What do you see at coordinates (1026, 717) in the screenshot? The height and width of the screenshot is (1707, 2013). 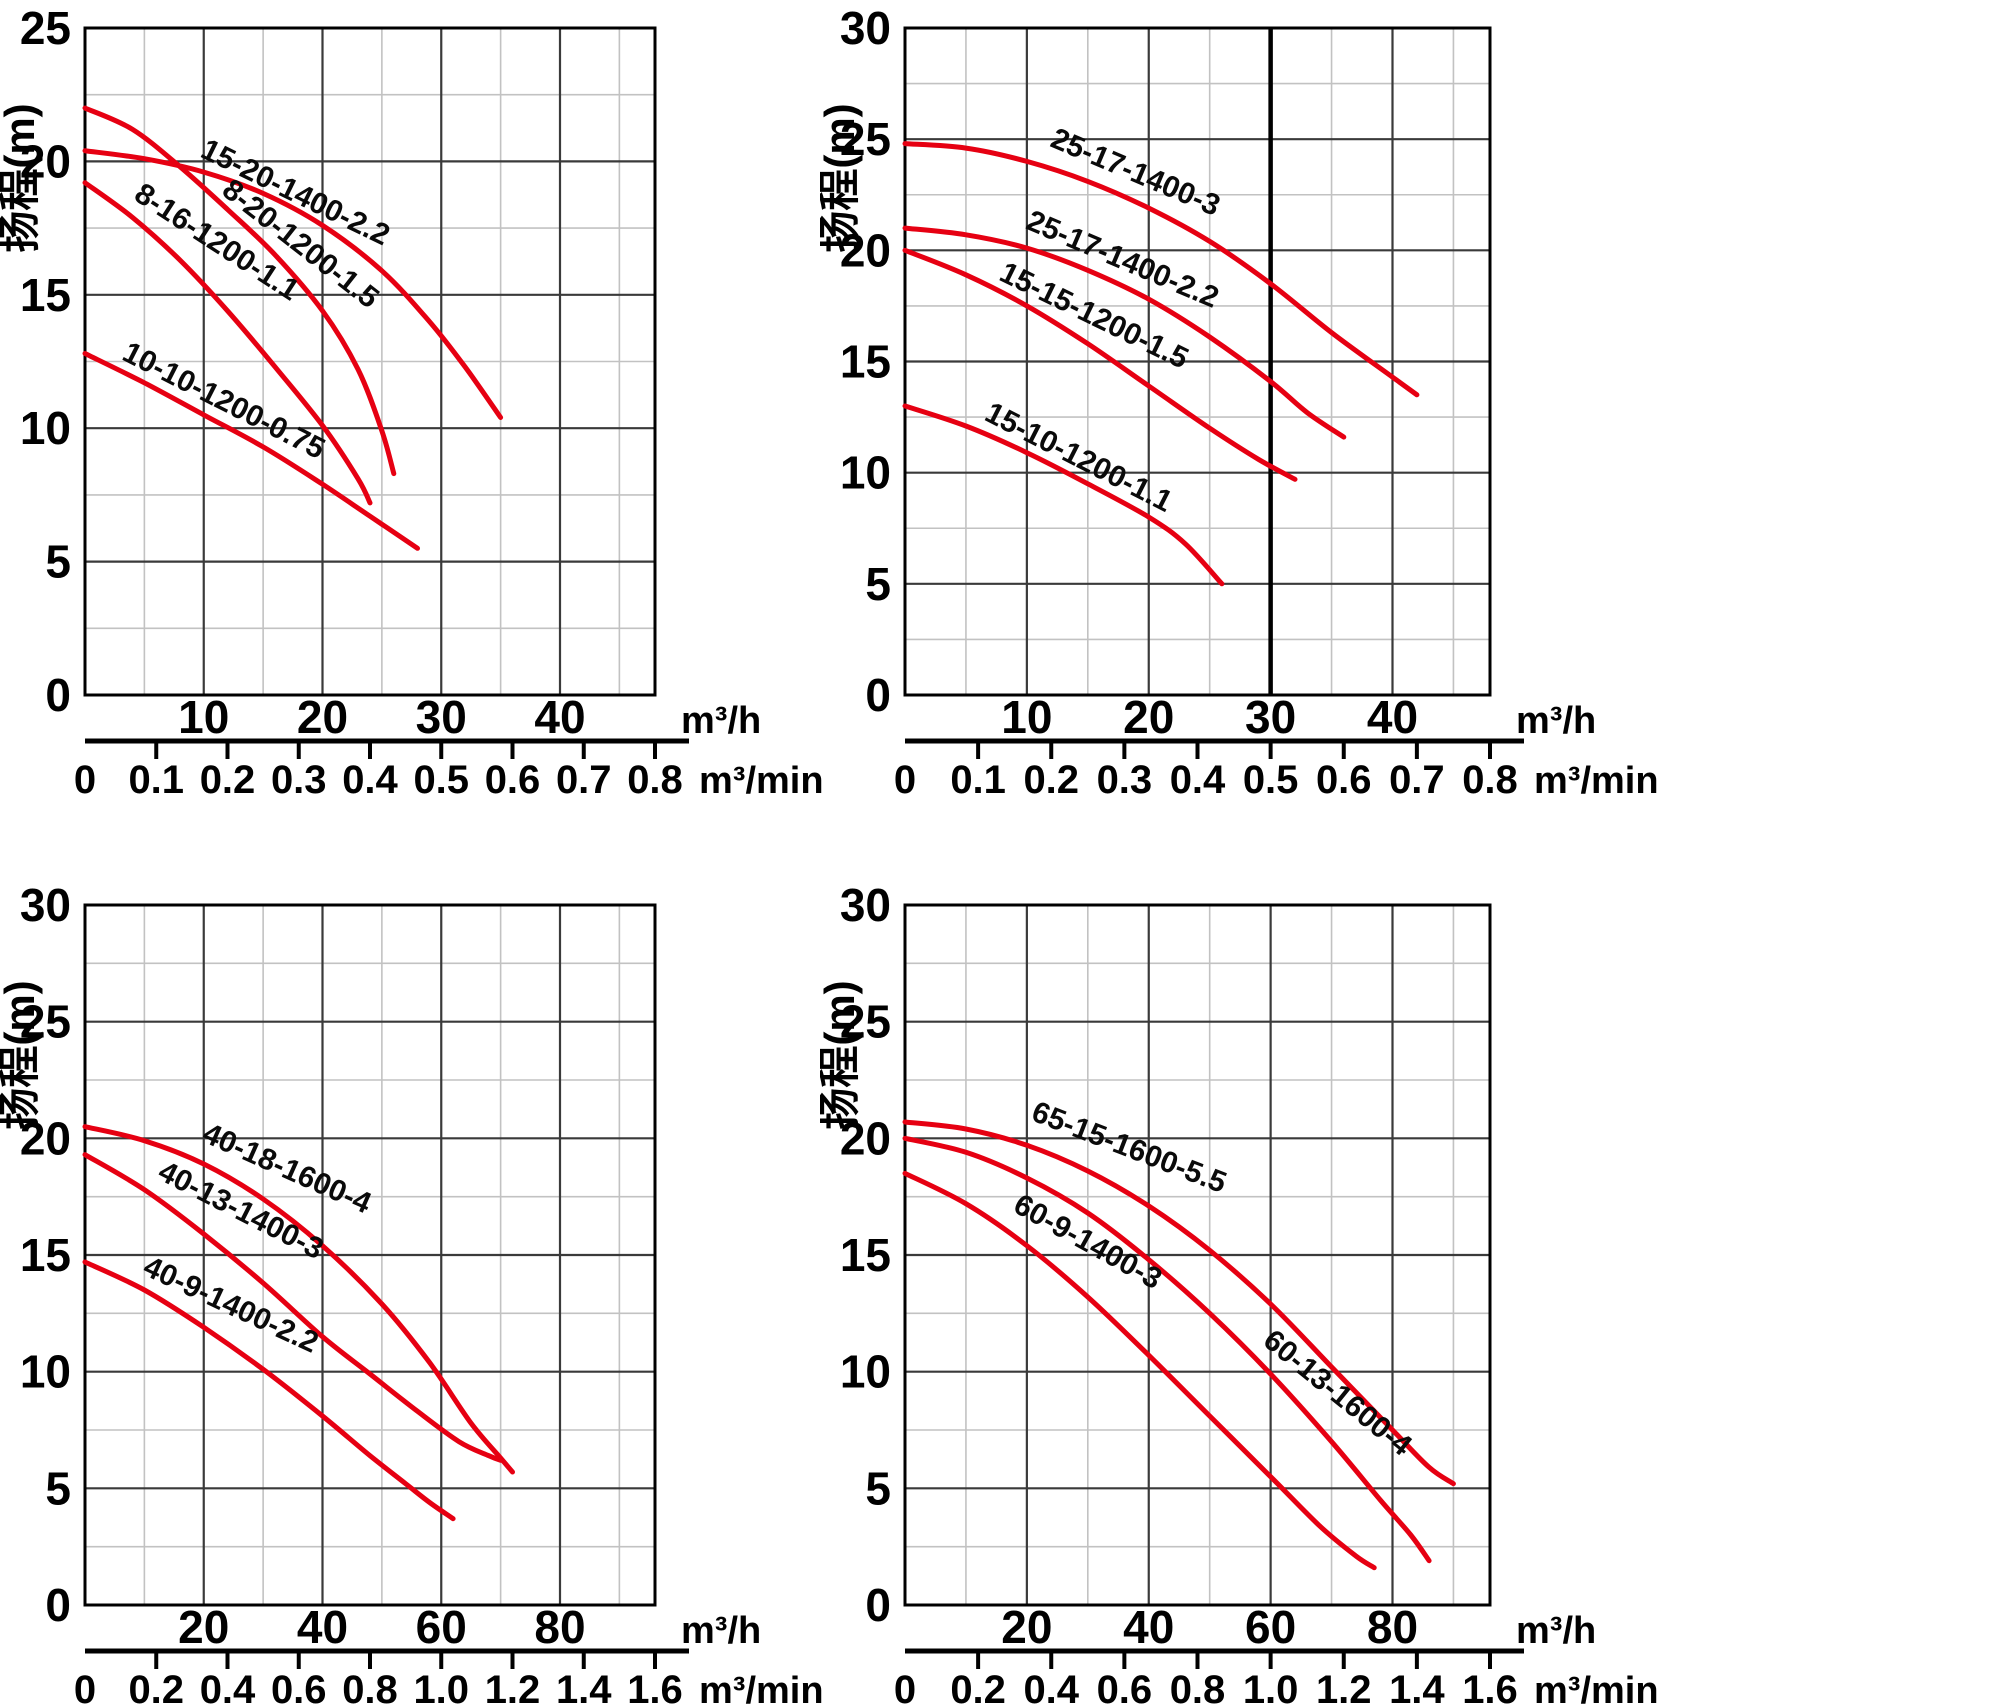 I see `x-tick-label: 10` at bounding box center [1026, 717].